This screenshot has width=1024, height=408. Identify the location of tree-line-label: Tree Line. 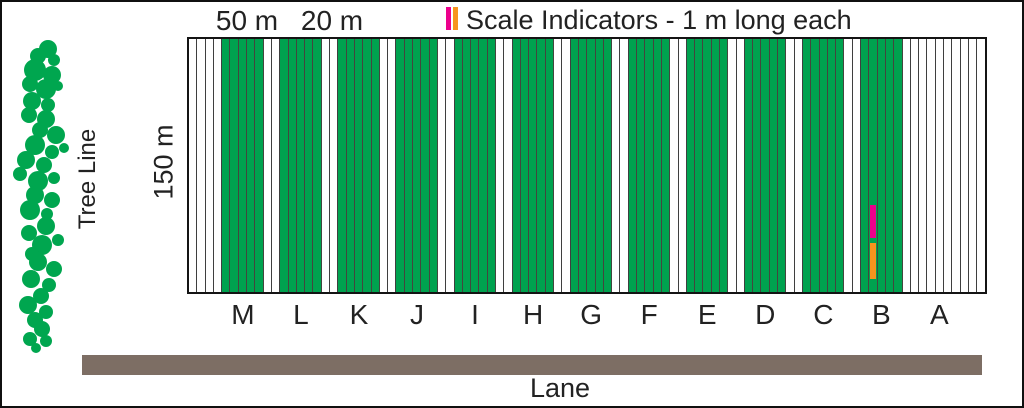
(87, 179).